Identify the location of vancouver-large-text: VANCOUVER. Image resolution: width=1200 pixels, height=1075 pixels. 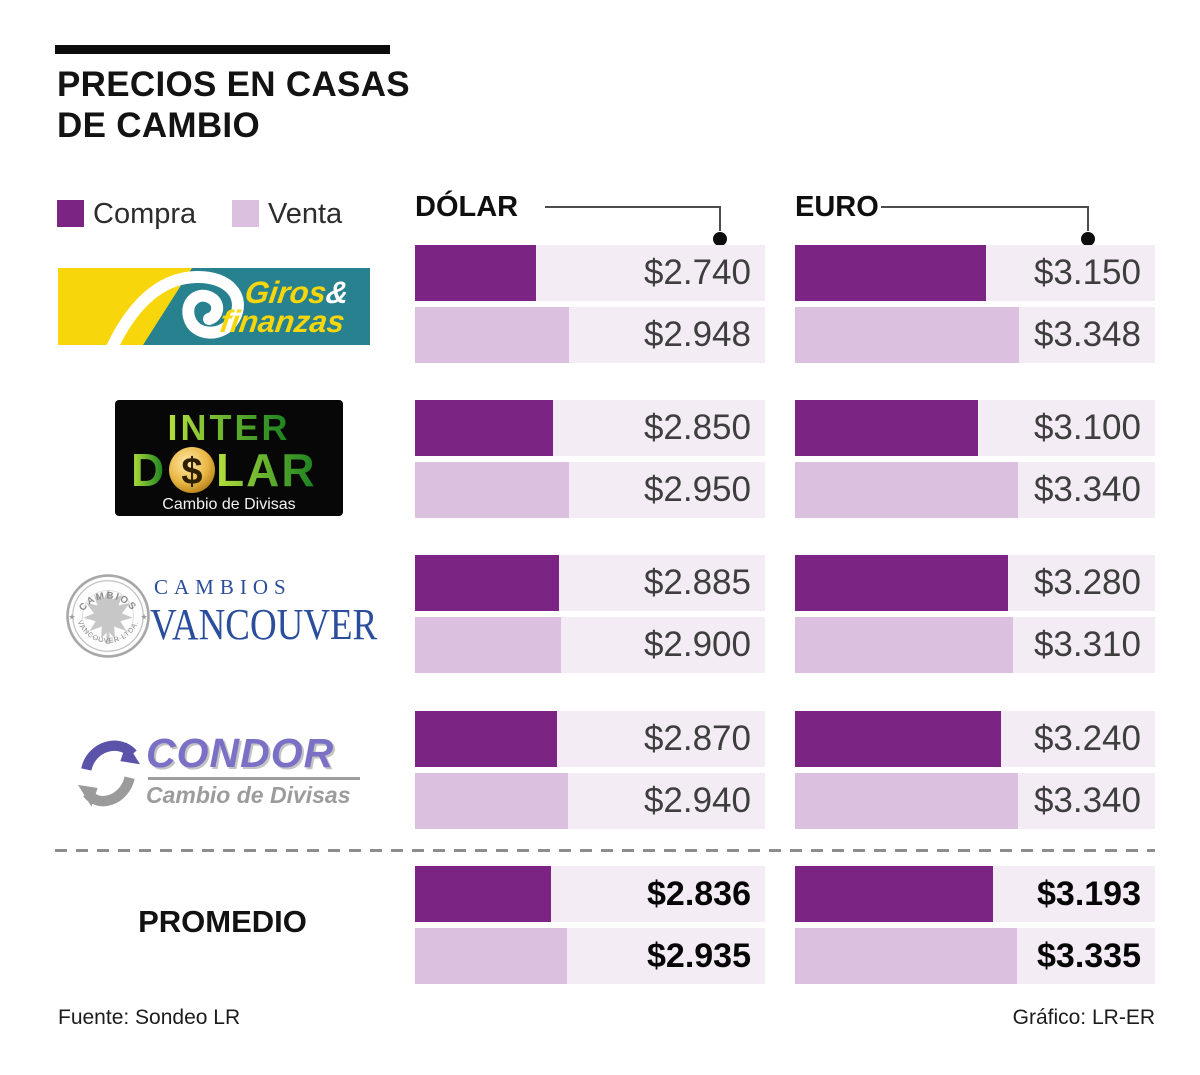
(264, 624).